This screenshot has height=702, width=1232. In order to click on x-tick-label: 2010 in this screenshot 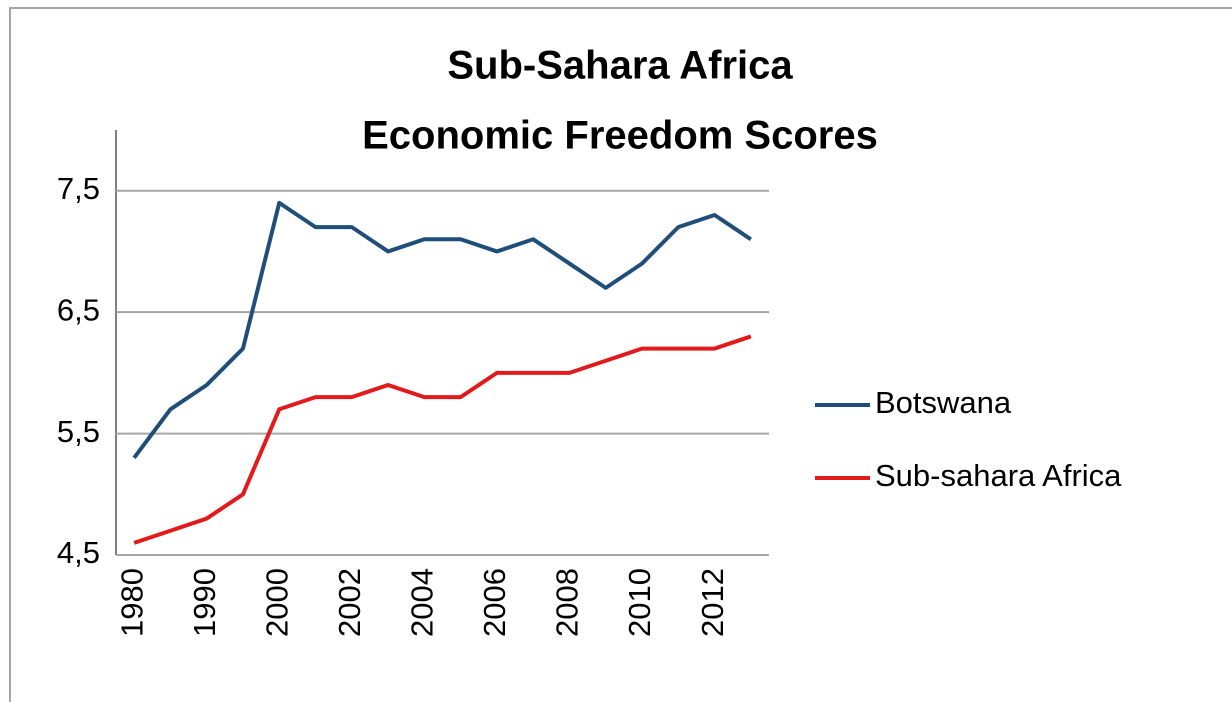, I will do `click(639, 602)`.